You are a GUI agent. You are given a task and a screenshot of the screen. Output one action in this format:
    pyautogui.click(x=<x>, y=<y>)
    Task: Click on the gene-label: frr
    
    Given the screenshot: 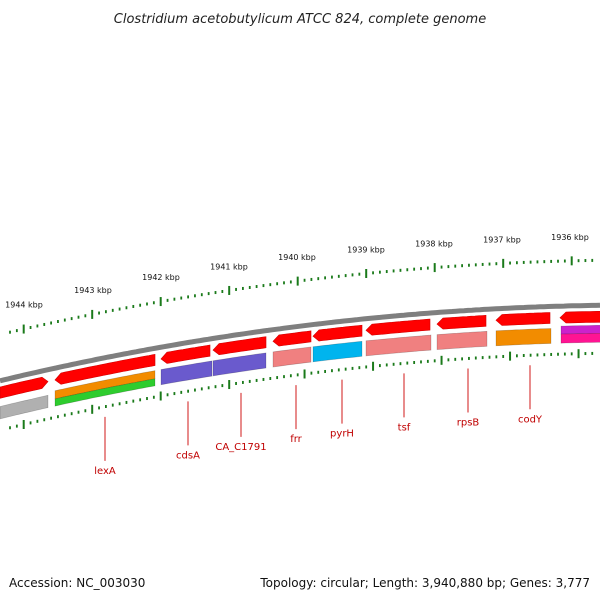 What is the action you would take?
    pyautogui.click(x=296, y=439)
    